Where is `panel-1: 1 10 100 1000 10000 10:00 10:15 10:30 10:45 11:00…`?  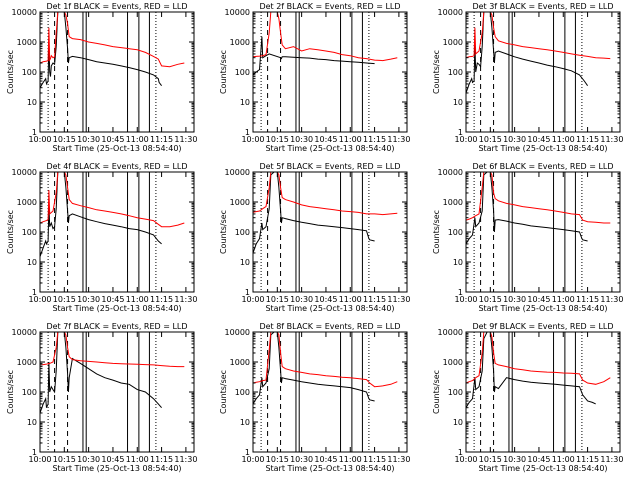
panel-1: 1 10 100 1000 10000 10:00 10:15 10:30 10:45 11:00… is located at coordinates (101, 77).